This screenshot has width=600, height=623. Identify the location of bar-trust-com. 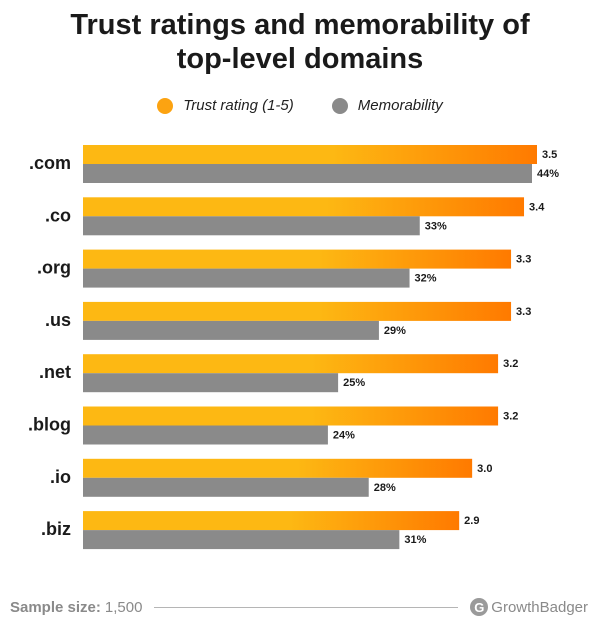
(310, 154).